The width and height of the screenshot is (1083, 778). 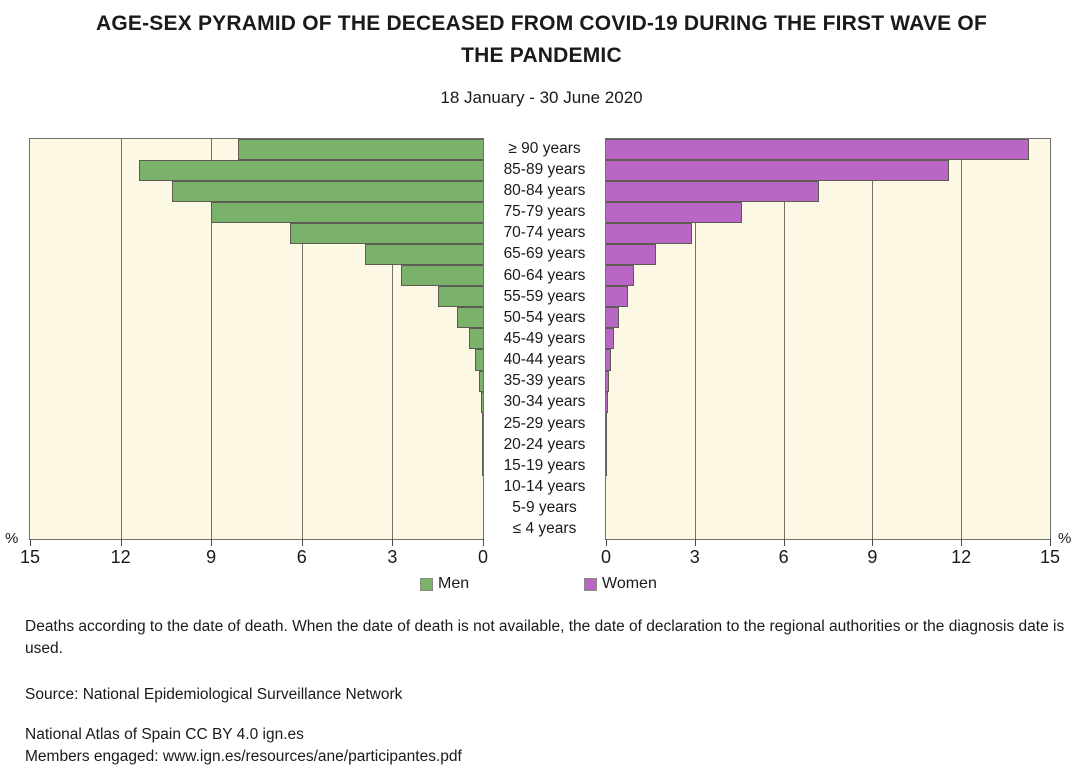 I want to click on women-legend-label: Women, so click(x=629, y=583).